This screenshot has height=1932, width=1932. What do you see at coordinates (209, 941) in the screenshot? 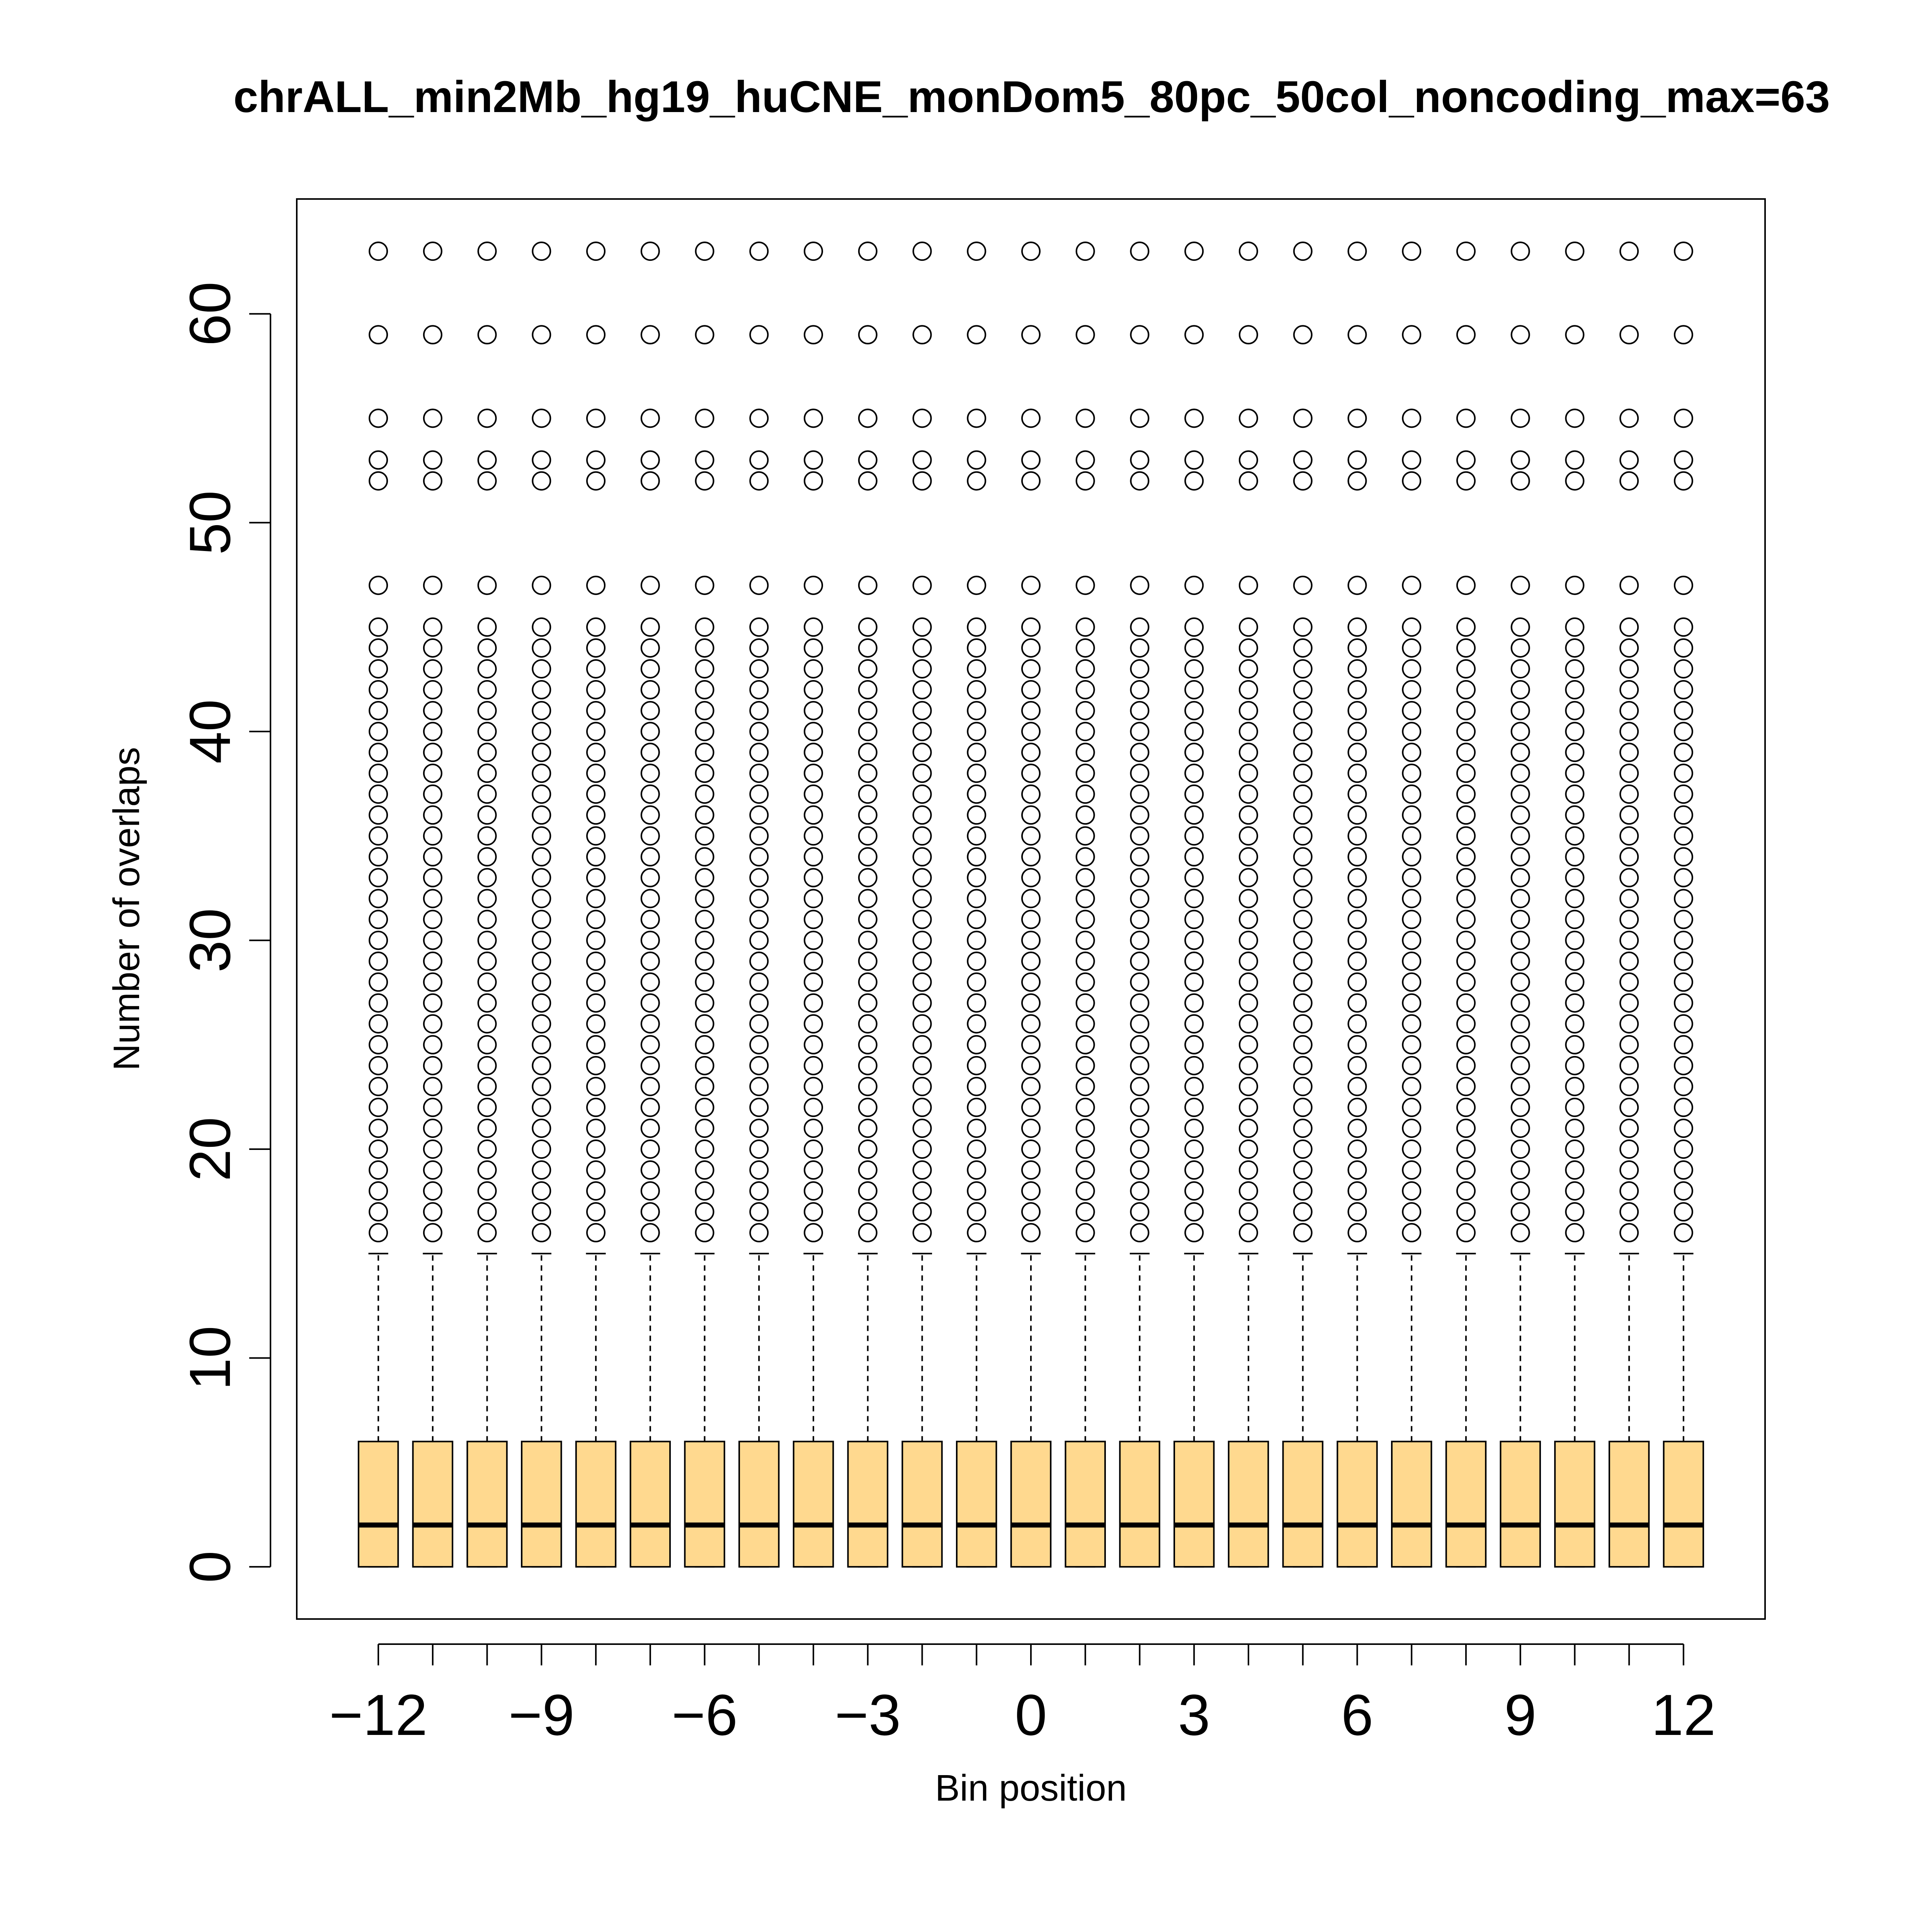
I see `y-tick-label: 30` at bounding box center [209, 941].